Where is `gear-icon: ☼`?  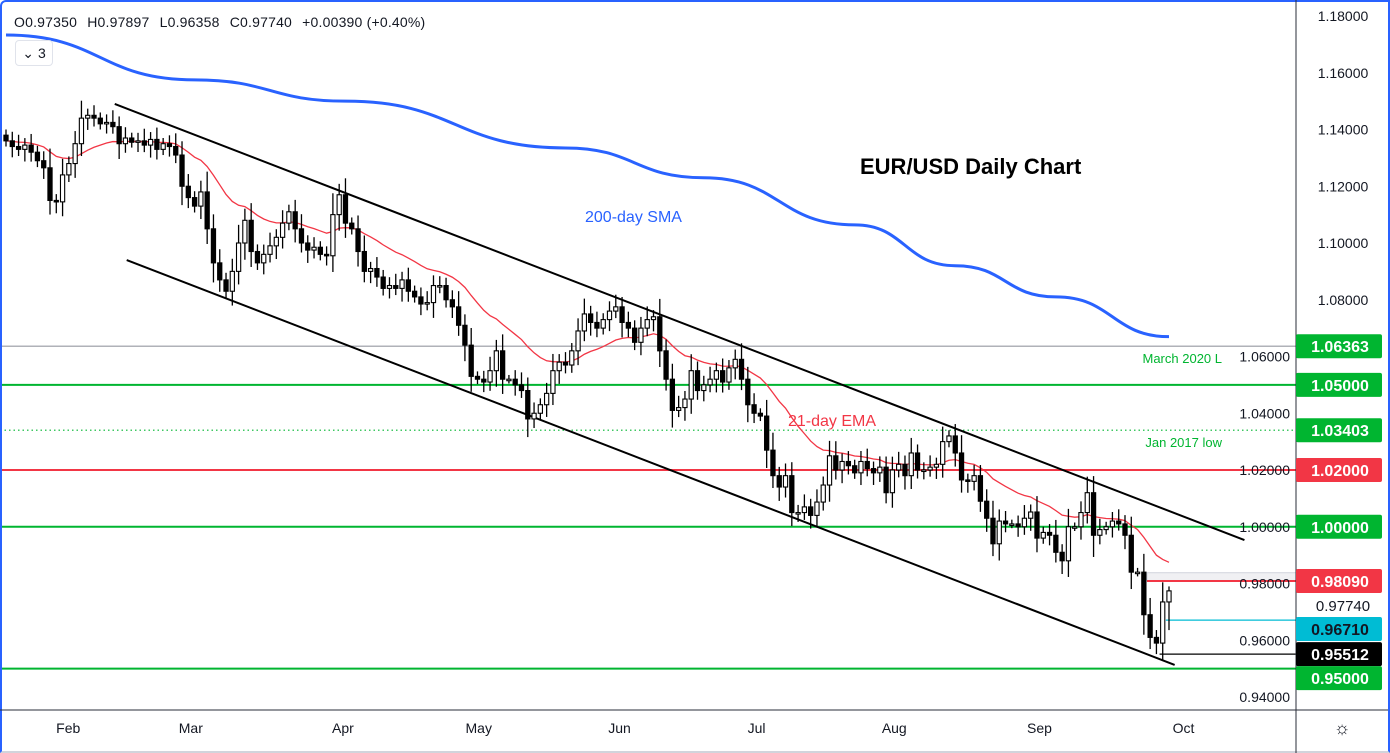 gear-icon: ☼ is located at coordinates (1342, 728).